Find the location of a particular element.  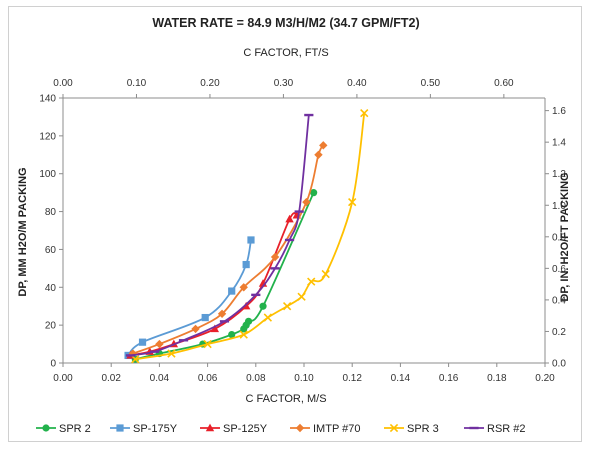

x2-tick-label: 0.40 is located at coordinates (357, 83).